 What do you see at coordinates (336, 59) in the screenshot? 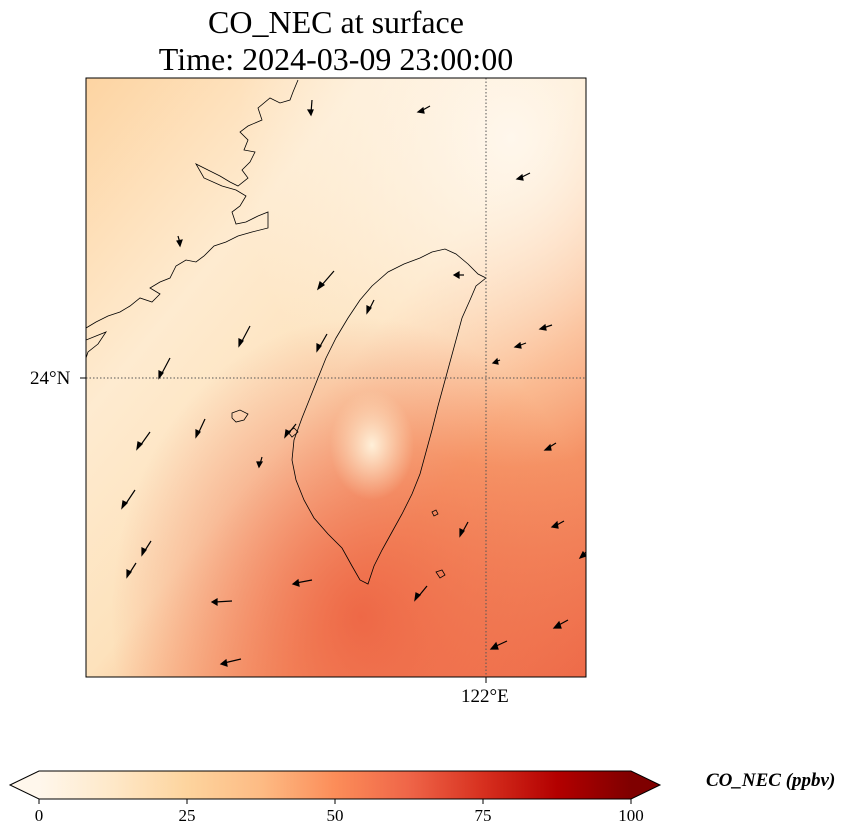
I see `map-subtitle-time: Time: 2024-03-09 23:00:00` at bounding box center [336, 59].